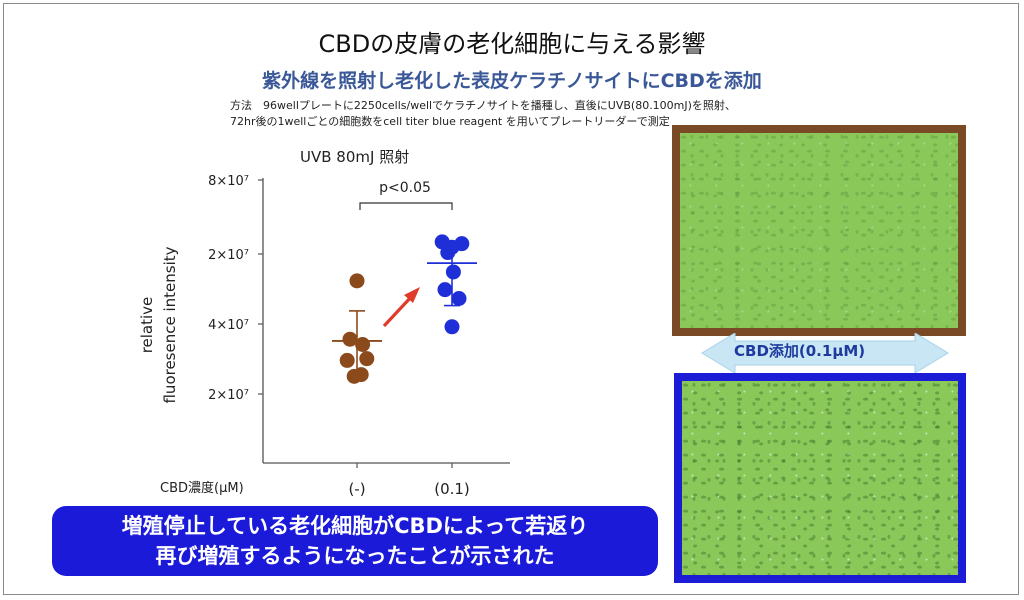 This screenshot has height=600, width=1024. What do you see at coordinates (800, 351) in the screenshot?
I see `cbd-addition-label: CBD添加(0.1μM)` at bounding box center [800, 351].